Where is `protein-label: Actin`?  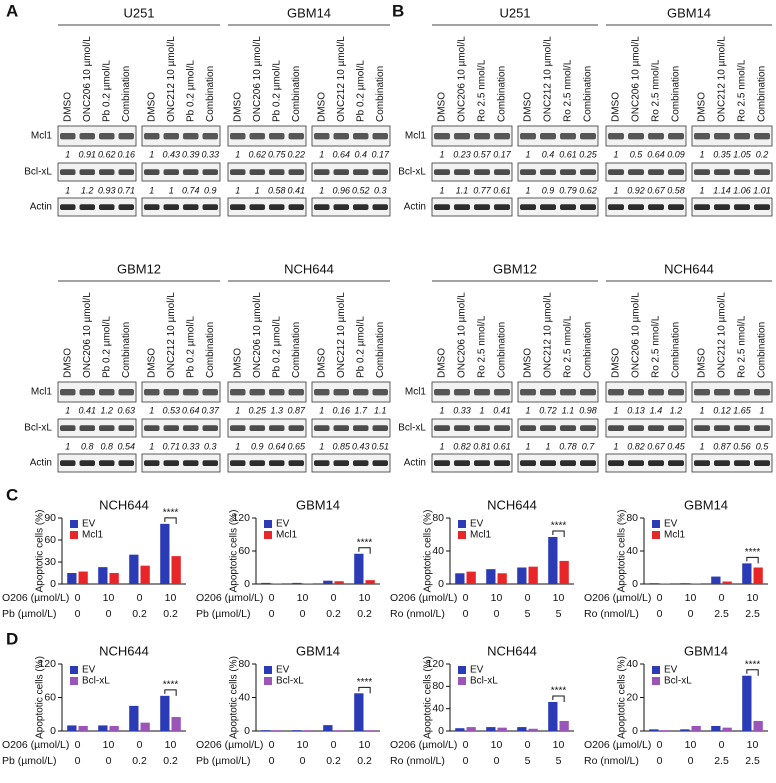
protein-label: Actin is located at coordinates (41, 463).